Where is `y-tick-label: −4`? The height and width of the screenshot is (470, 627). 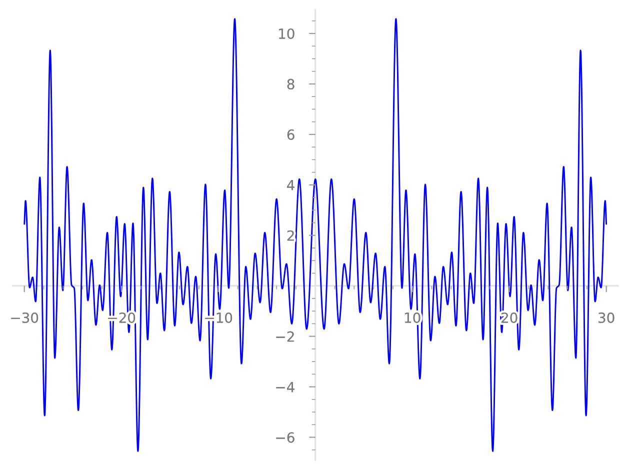
y-tick-label: −4 is located at coordinates (285, 387).